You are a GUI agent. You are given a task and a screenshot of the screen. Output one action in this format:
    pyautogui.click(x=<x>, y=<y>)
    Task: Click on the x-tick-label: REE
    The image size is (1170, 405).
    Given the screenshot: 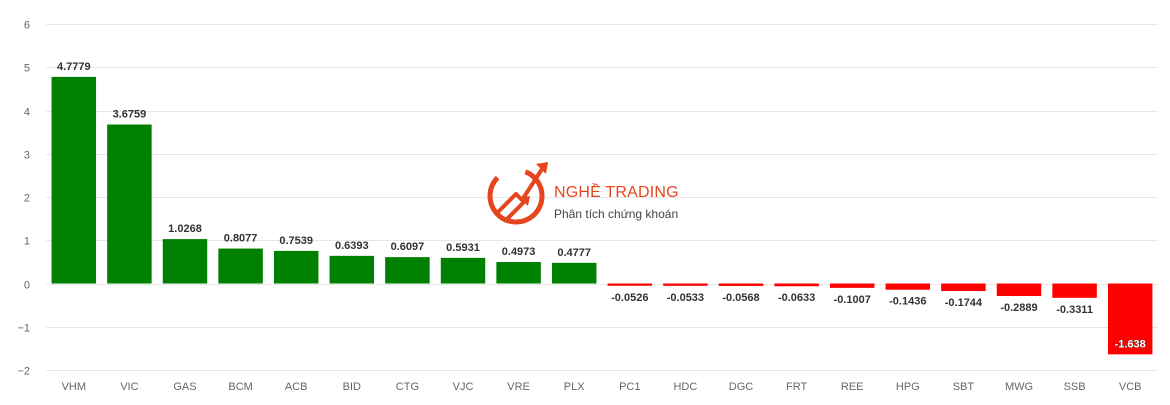 What is the action you would take?
    pyautogui.click(x=852, y=387)
    